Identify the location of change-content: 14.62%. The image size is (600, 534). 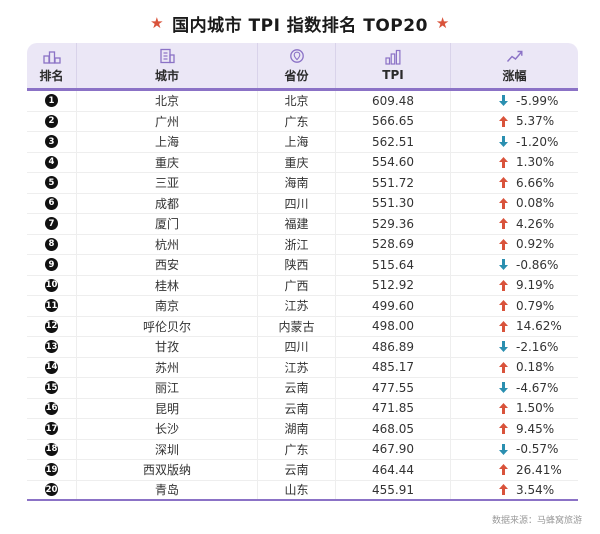
(514, 326).